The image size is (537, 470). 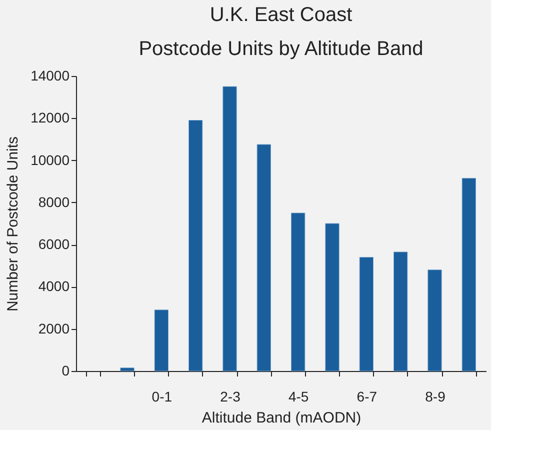 I want to click on y-tick-label: 14000, so click(x=50, y=76).